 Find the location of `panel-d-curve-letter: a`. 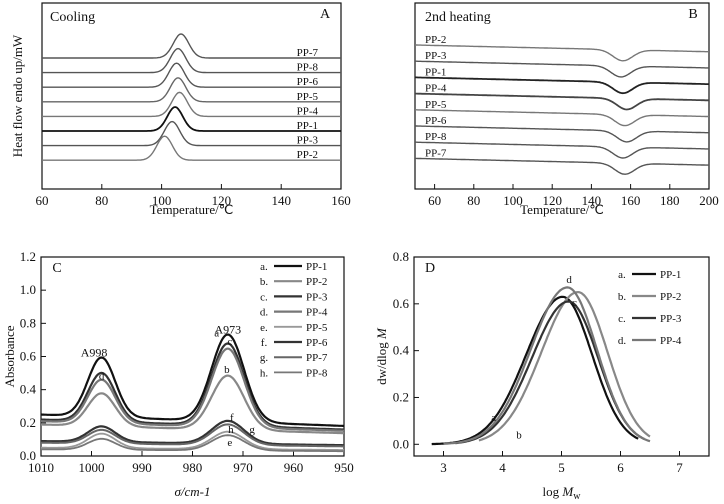

panel-d-curve-letter: a is located at coordinates (493, 418).